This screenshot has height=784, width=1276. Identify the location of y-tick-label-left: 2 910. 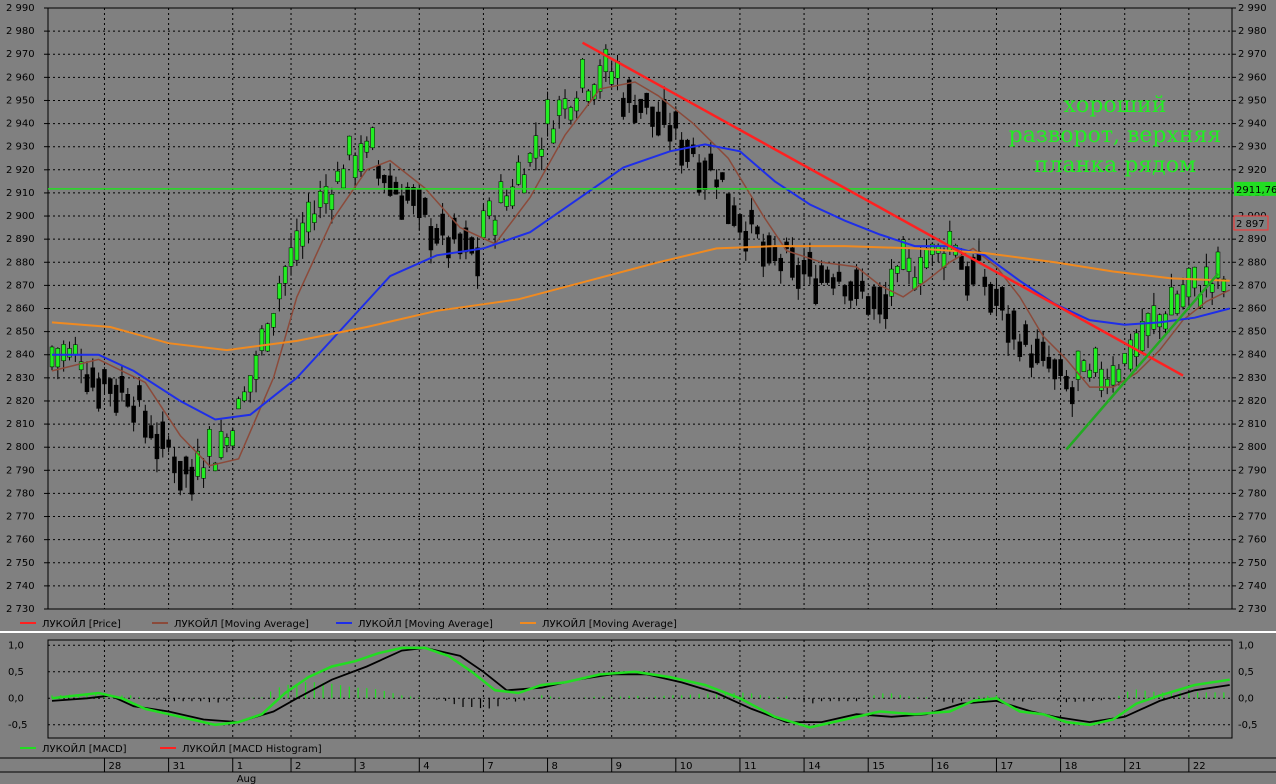
(20, 193).